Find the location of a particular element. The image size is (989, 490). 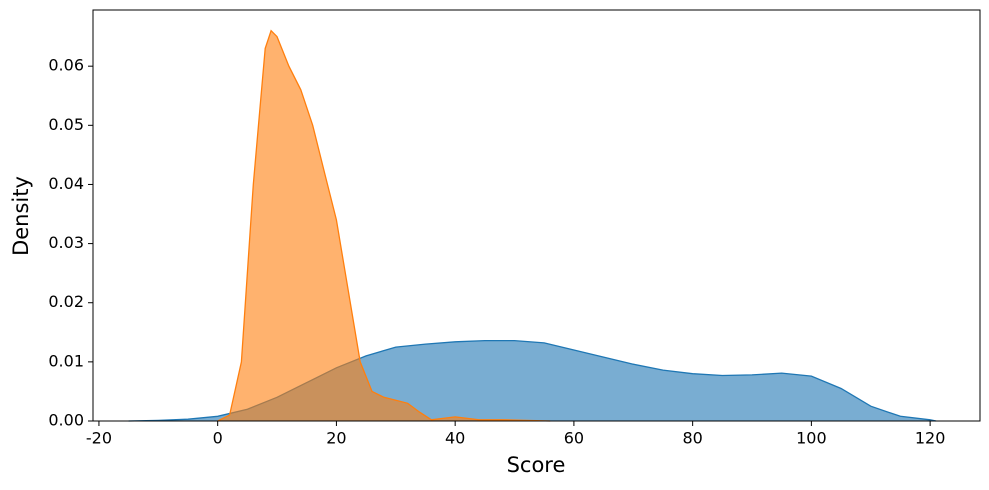

y-axis-label: Density is located at coordinates (21, 216).